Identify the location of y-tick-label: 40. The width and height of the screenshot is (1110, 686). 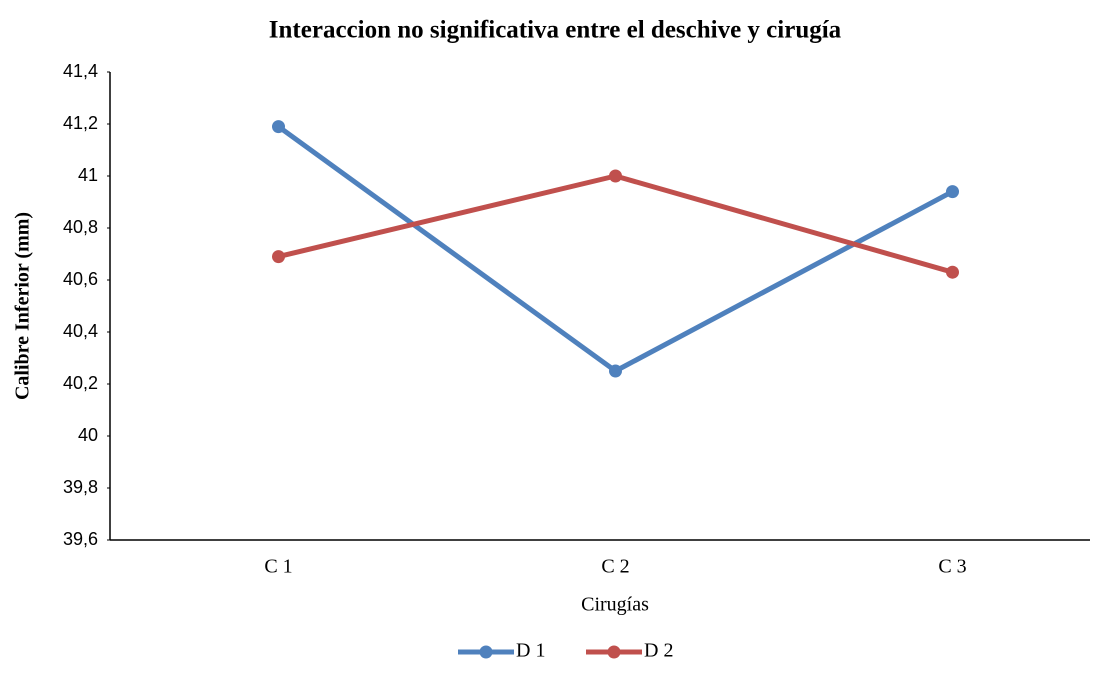
(88, 435).